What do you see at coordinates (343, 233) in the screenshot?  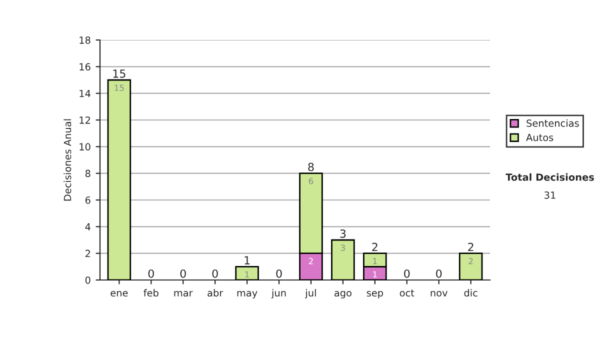 I see `total-label: 3` at bounding box center [343, 233].